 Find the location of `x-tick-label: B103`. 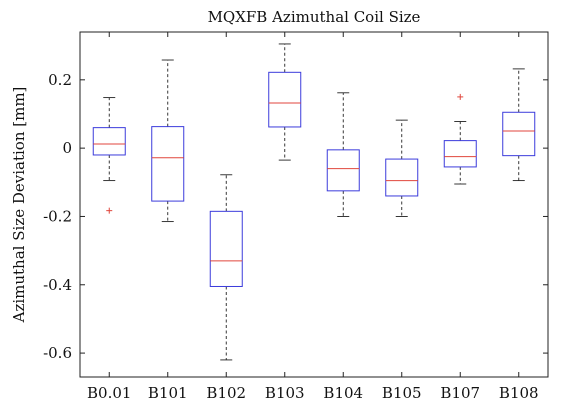

x-tick-label: B103 is located at coordinates (285, 393).